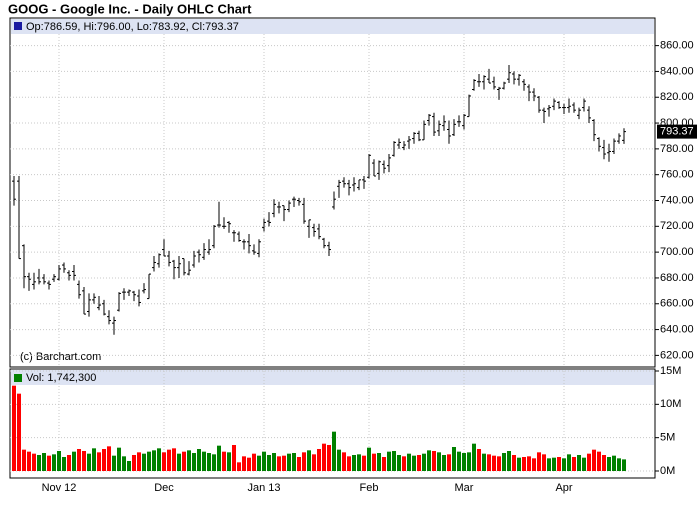 The height and width of the screenshot is (512, 700). I want to click on y-tick-label: 700.00, so click(677, 252).